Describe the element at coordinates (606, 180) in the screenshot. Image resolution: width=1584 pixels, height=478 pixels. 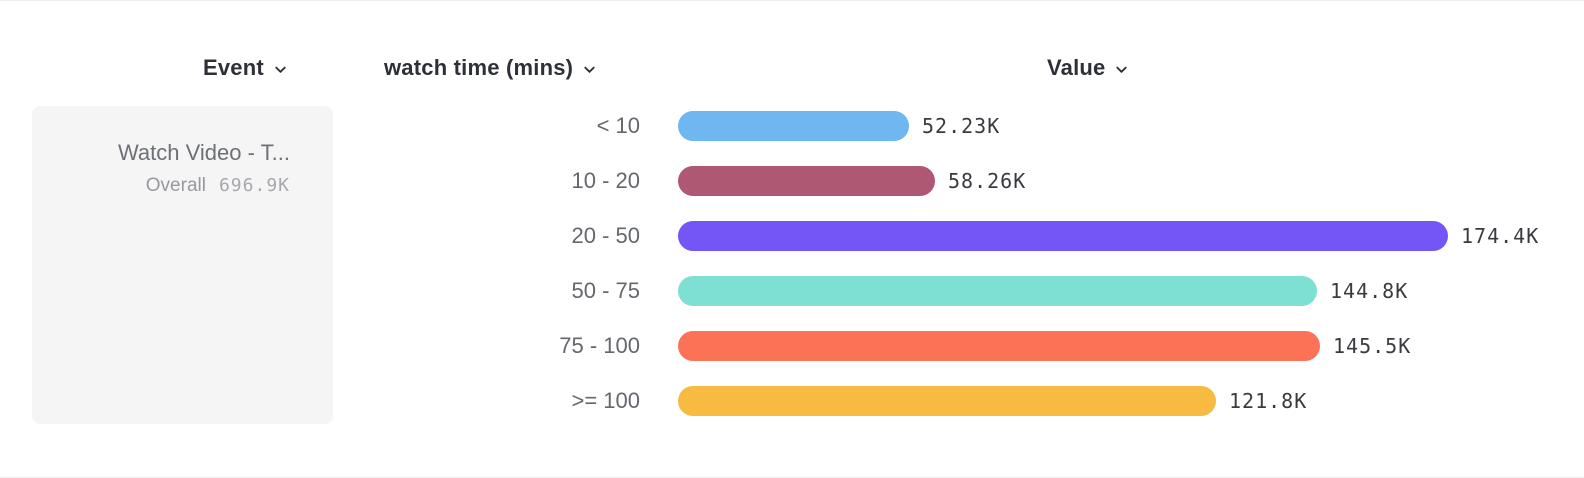
I see `bar-category-label: 10 - 20` at that location.